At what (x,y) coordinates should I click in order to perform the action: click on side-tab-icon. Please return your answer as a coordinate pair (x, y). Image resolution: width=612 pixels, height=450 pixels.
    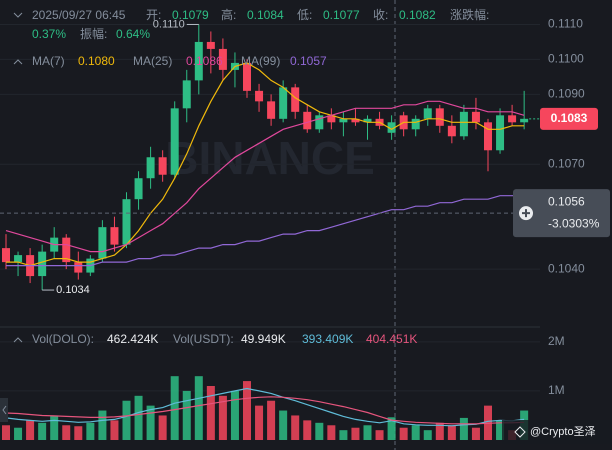
    Looking at the image, I should click on (4, 410).